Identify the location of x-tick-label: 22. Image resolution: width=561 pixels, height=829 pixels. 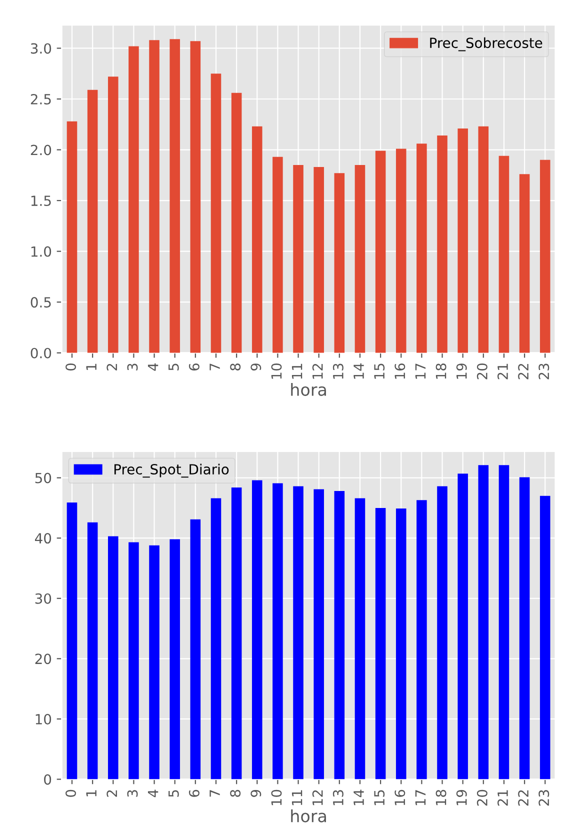
(523, 798).